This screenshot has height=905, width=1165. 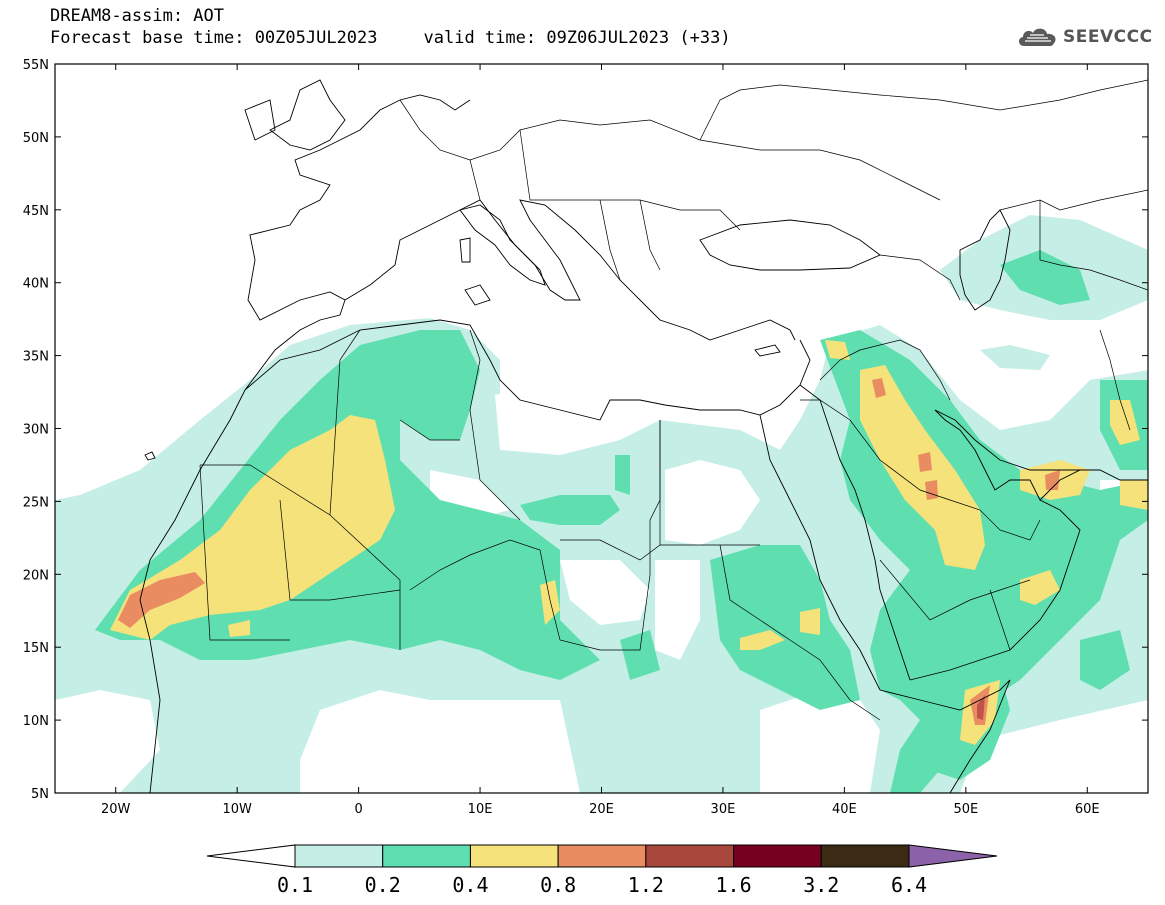 I want to click on lon-tick-label: 50E, so click(x=965, y=809).